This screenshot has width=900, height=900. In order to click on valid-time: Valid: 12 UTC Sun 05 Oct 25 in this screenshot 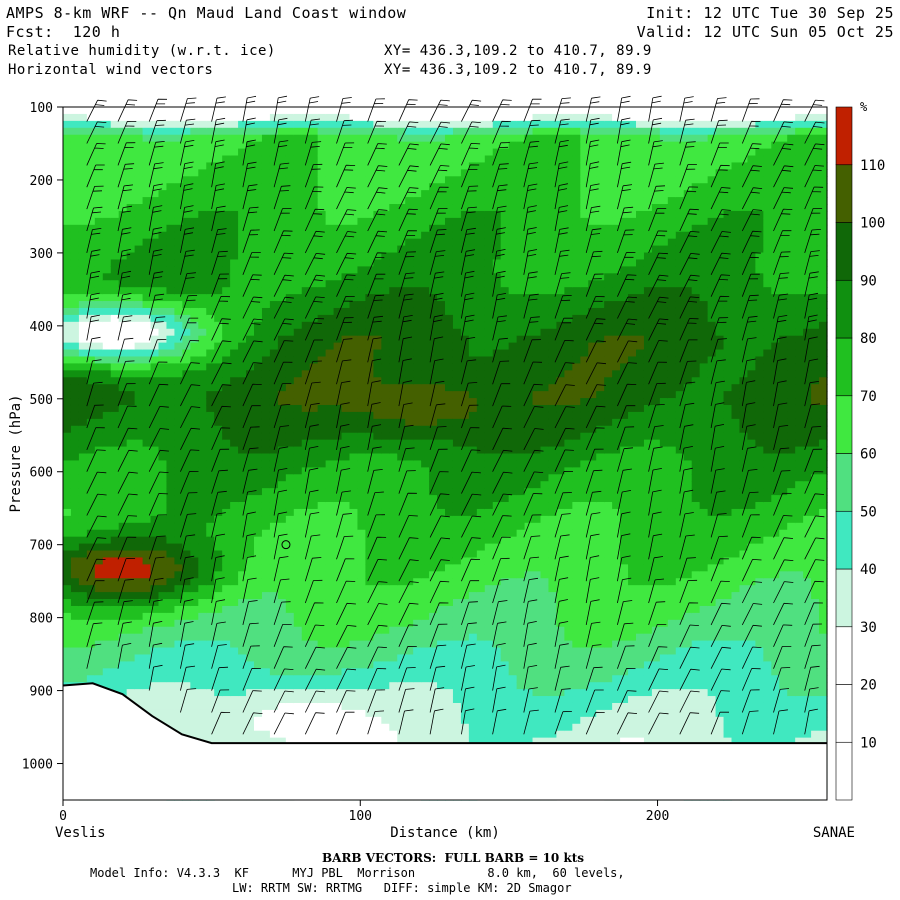, I will do `click(765, 32)`.